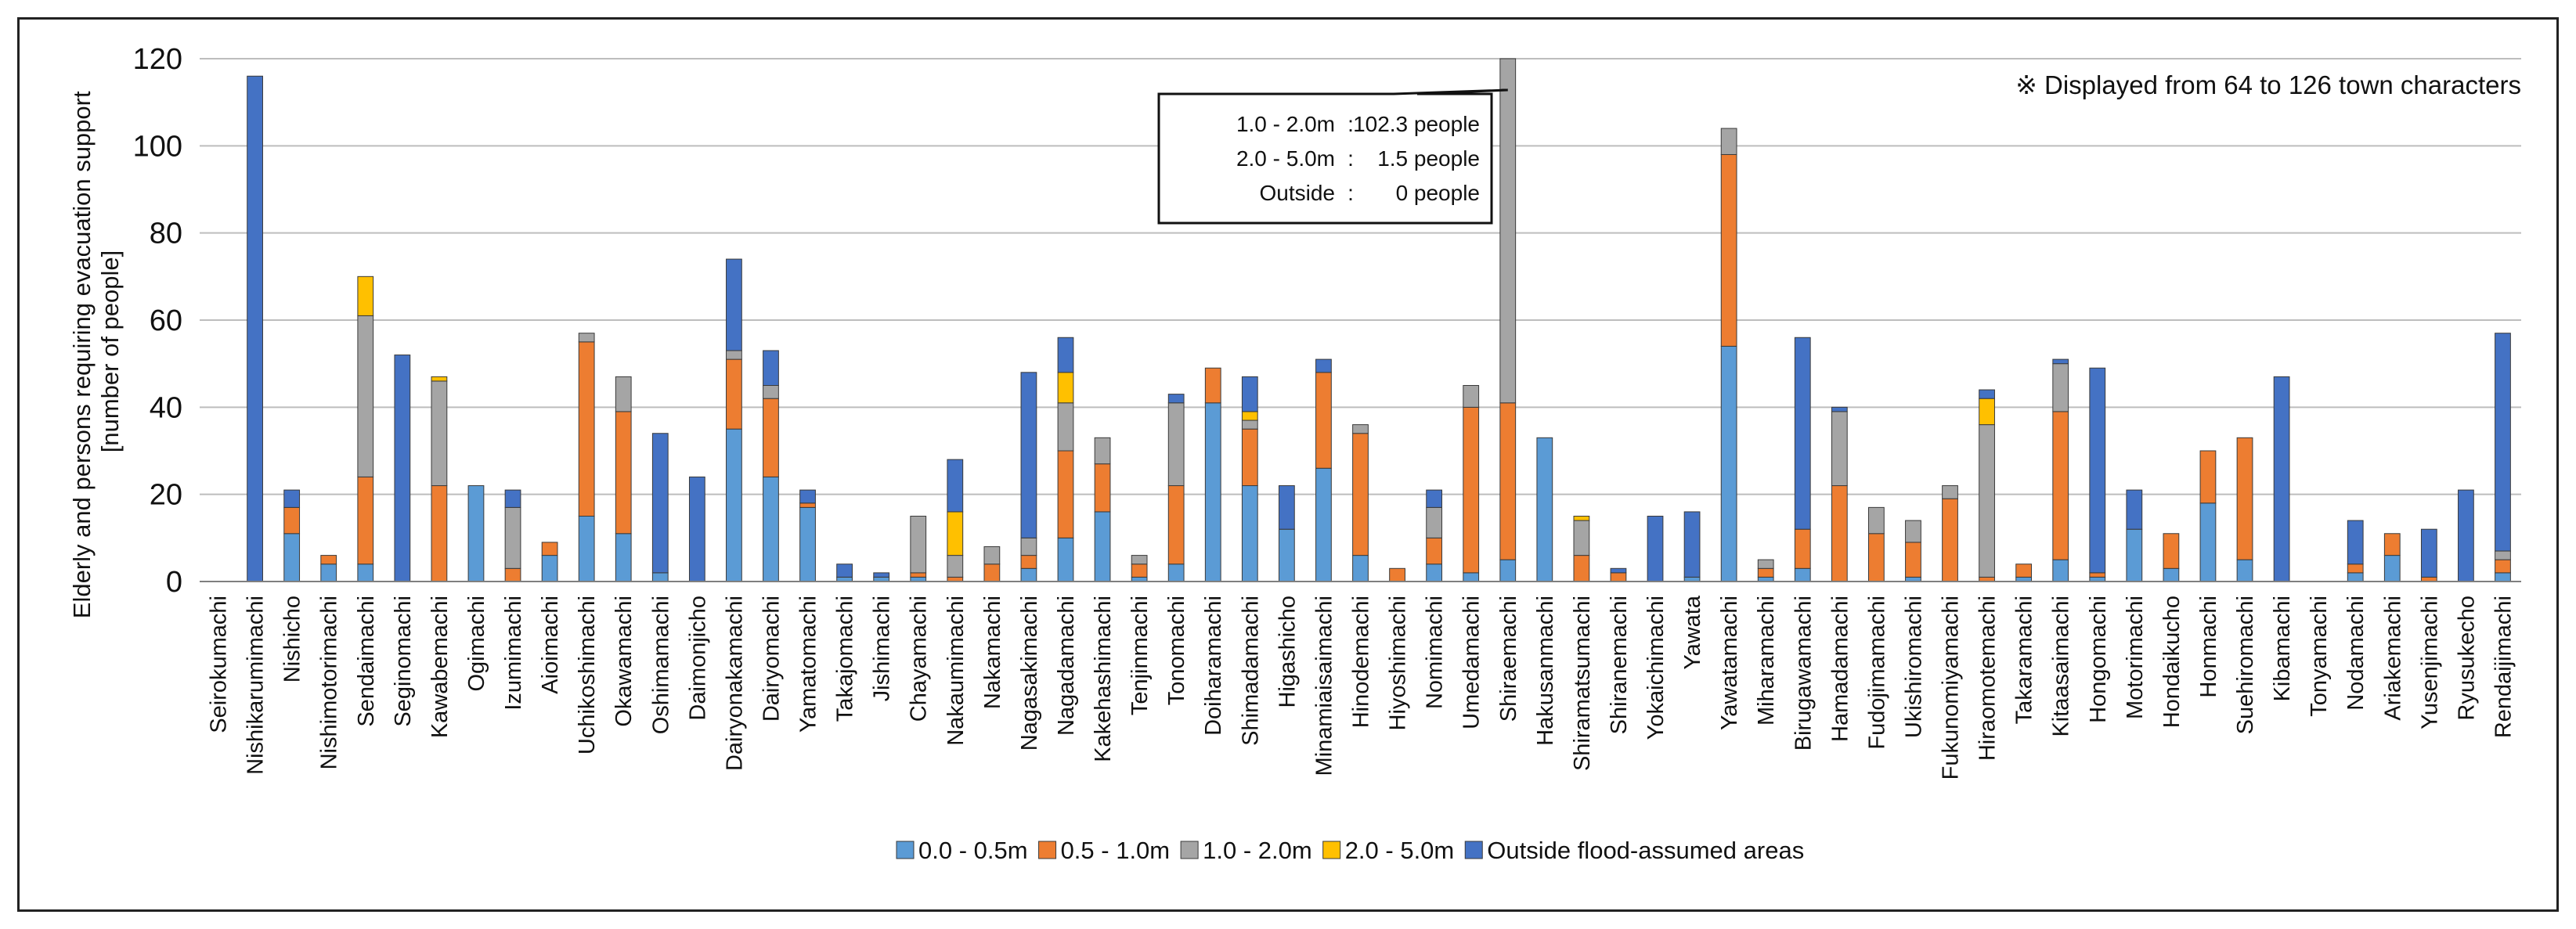  What do you see at coordinates (2098, 659) in the screenshot?
I see `x-tick-label: Hongomachi` at bounding box center [2098, 659].